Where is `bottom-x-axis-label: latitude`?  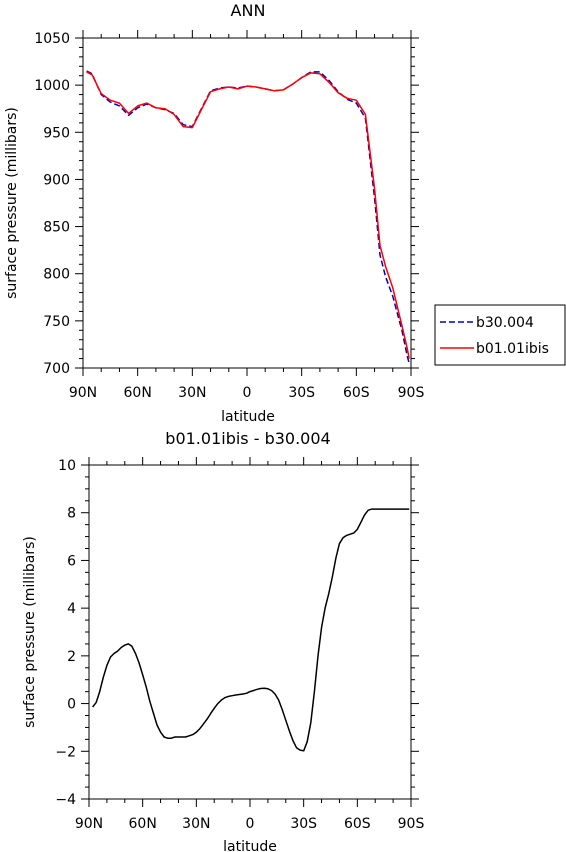 bottom-x-axis-label: latitude is located at coordinates (250, 845).